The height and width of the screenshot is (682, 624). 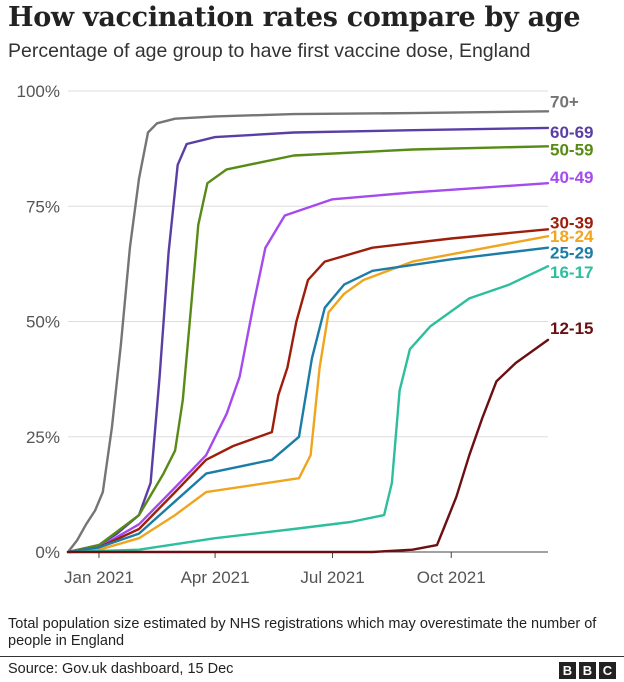 What do you see at coordinates (312, 656) in the screenshot?
I see `footer-divider` at bounding box center [312, 656].